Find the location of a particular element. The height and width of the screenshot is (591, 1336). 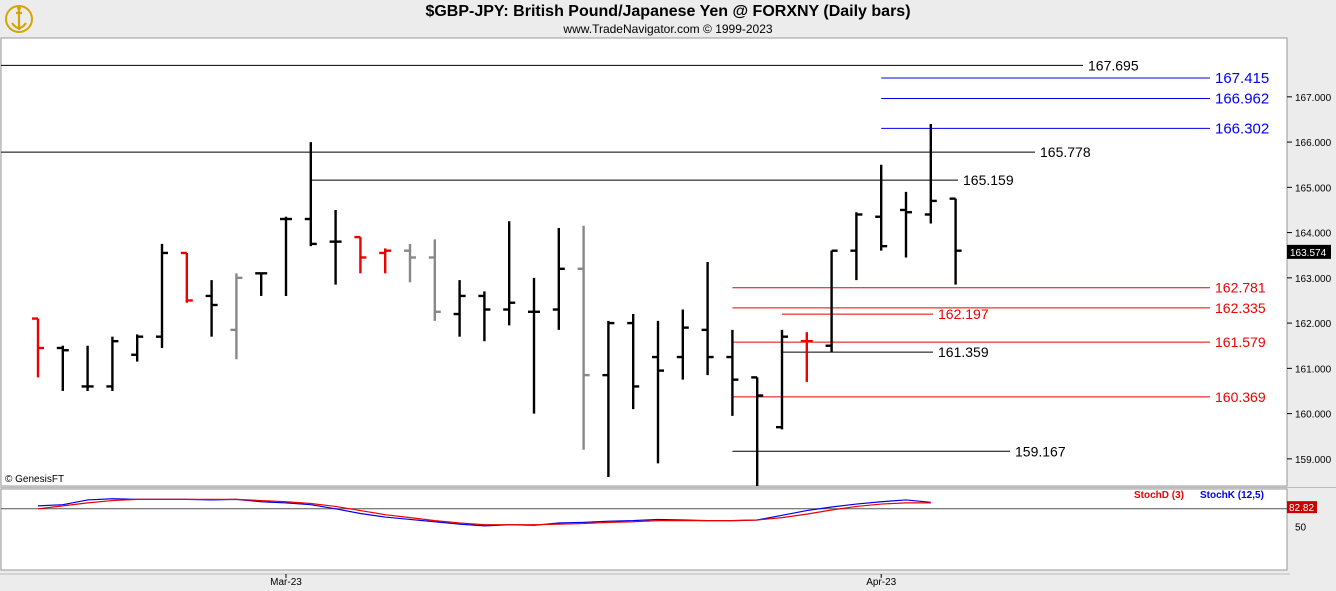

y-tick-label: 164.000 is located at coordinates (1313, 234).